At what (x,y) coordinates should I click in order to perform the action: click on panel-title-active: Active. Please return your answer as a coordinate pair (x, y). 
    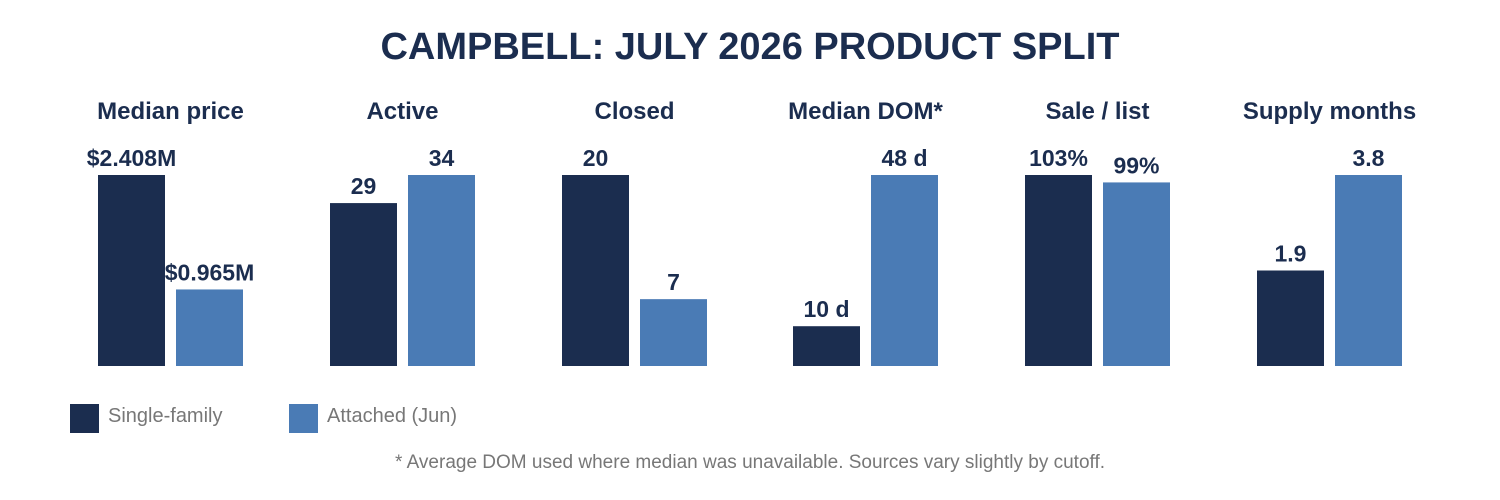
    Looking at the image, I should click on (402, 111).